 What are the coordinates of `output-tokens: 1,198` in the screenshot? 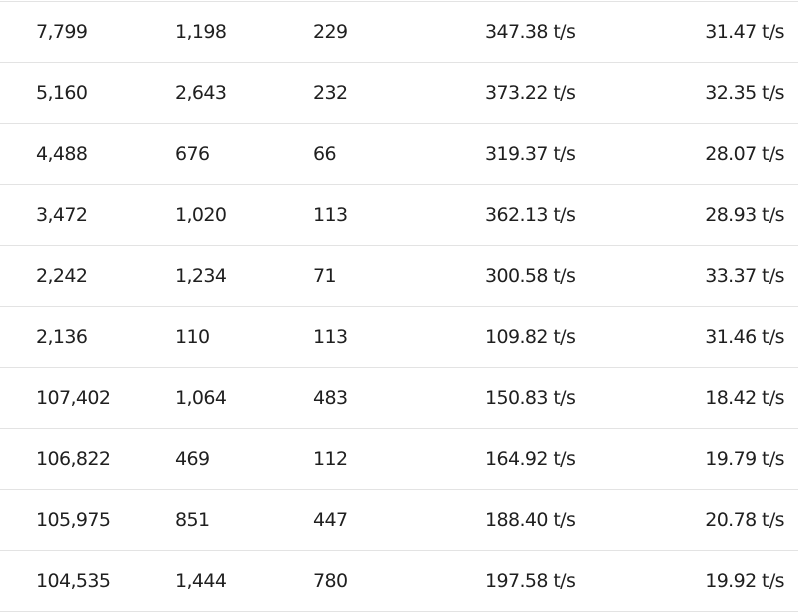 It's located at (201, 32).